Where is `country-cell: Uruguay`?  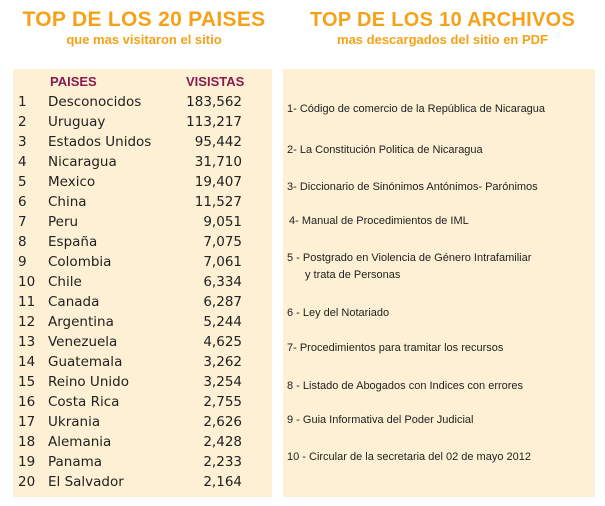 country-cell: Uruguay is located at coordinates (77, 122).